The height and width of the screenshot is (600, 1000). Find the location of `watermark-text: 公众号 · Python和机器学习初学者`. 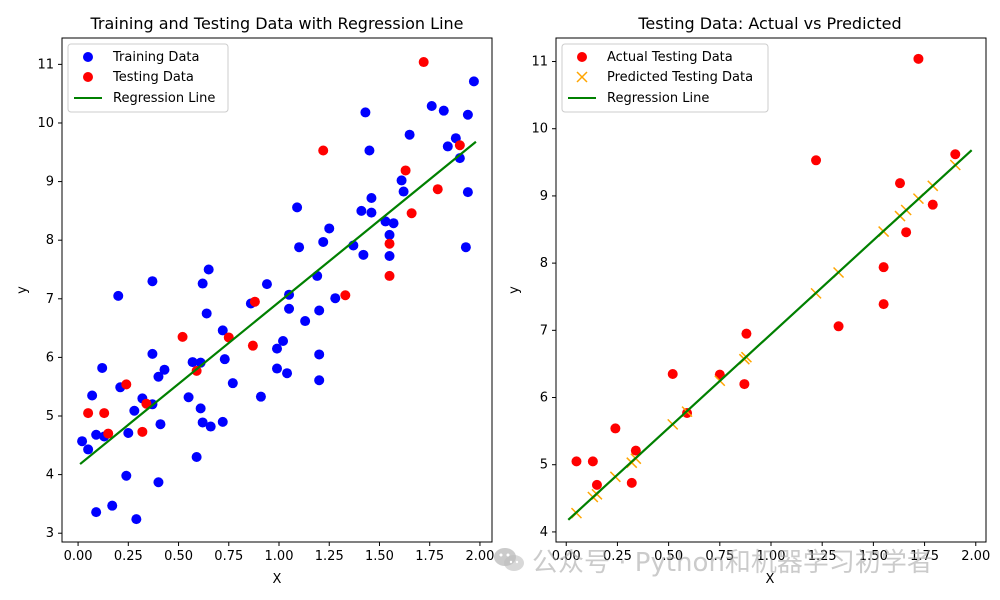

watermark-text: 公众号 · Python和机器学习初学者 is located at coordinates (732, 562).